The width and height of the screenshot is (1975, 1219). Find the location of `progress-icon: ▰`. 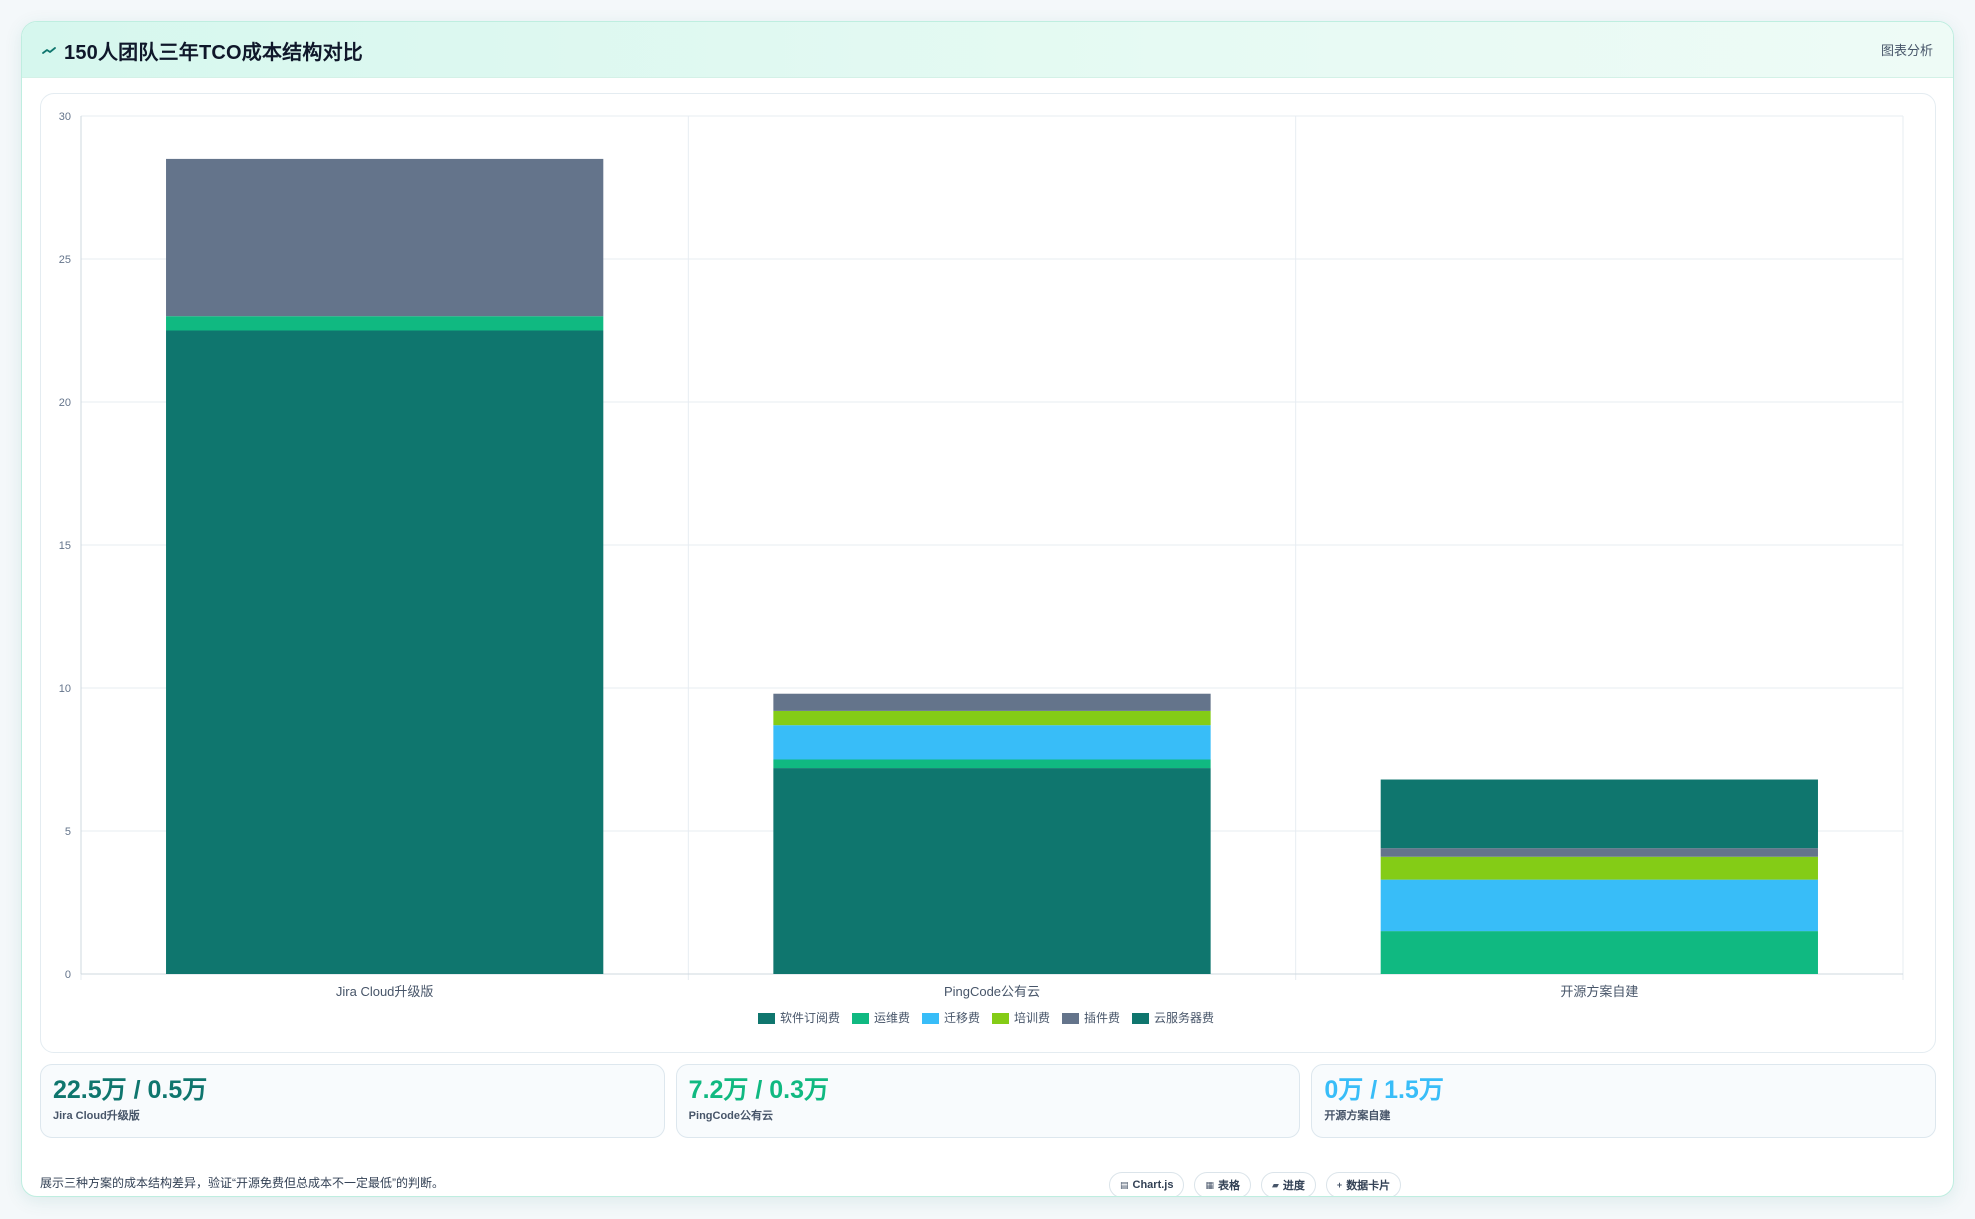

progress-icon: ▰ is located at coordinates (1275, 1184).